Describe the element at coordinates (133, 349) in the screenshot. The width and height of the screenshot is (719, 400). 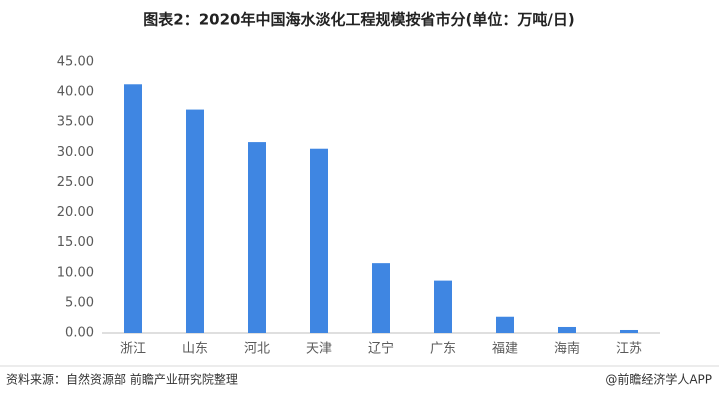
I see `x-tick-label: 浙江` at that location.